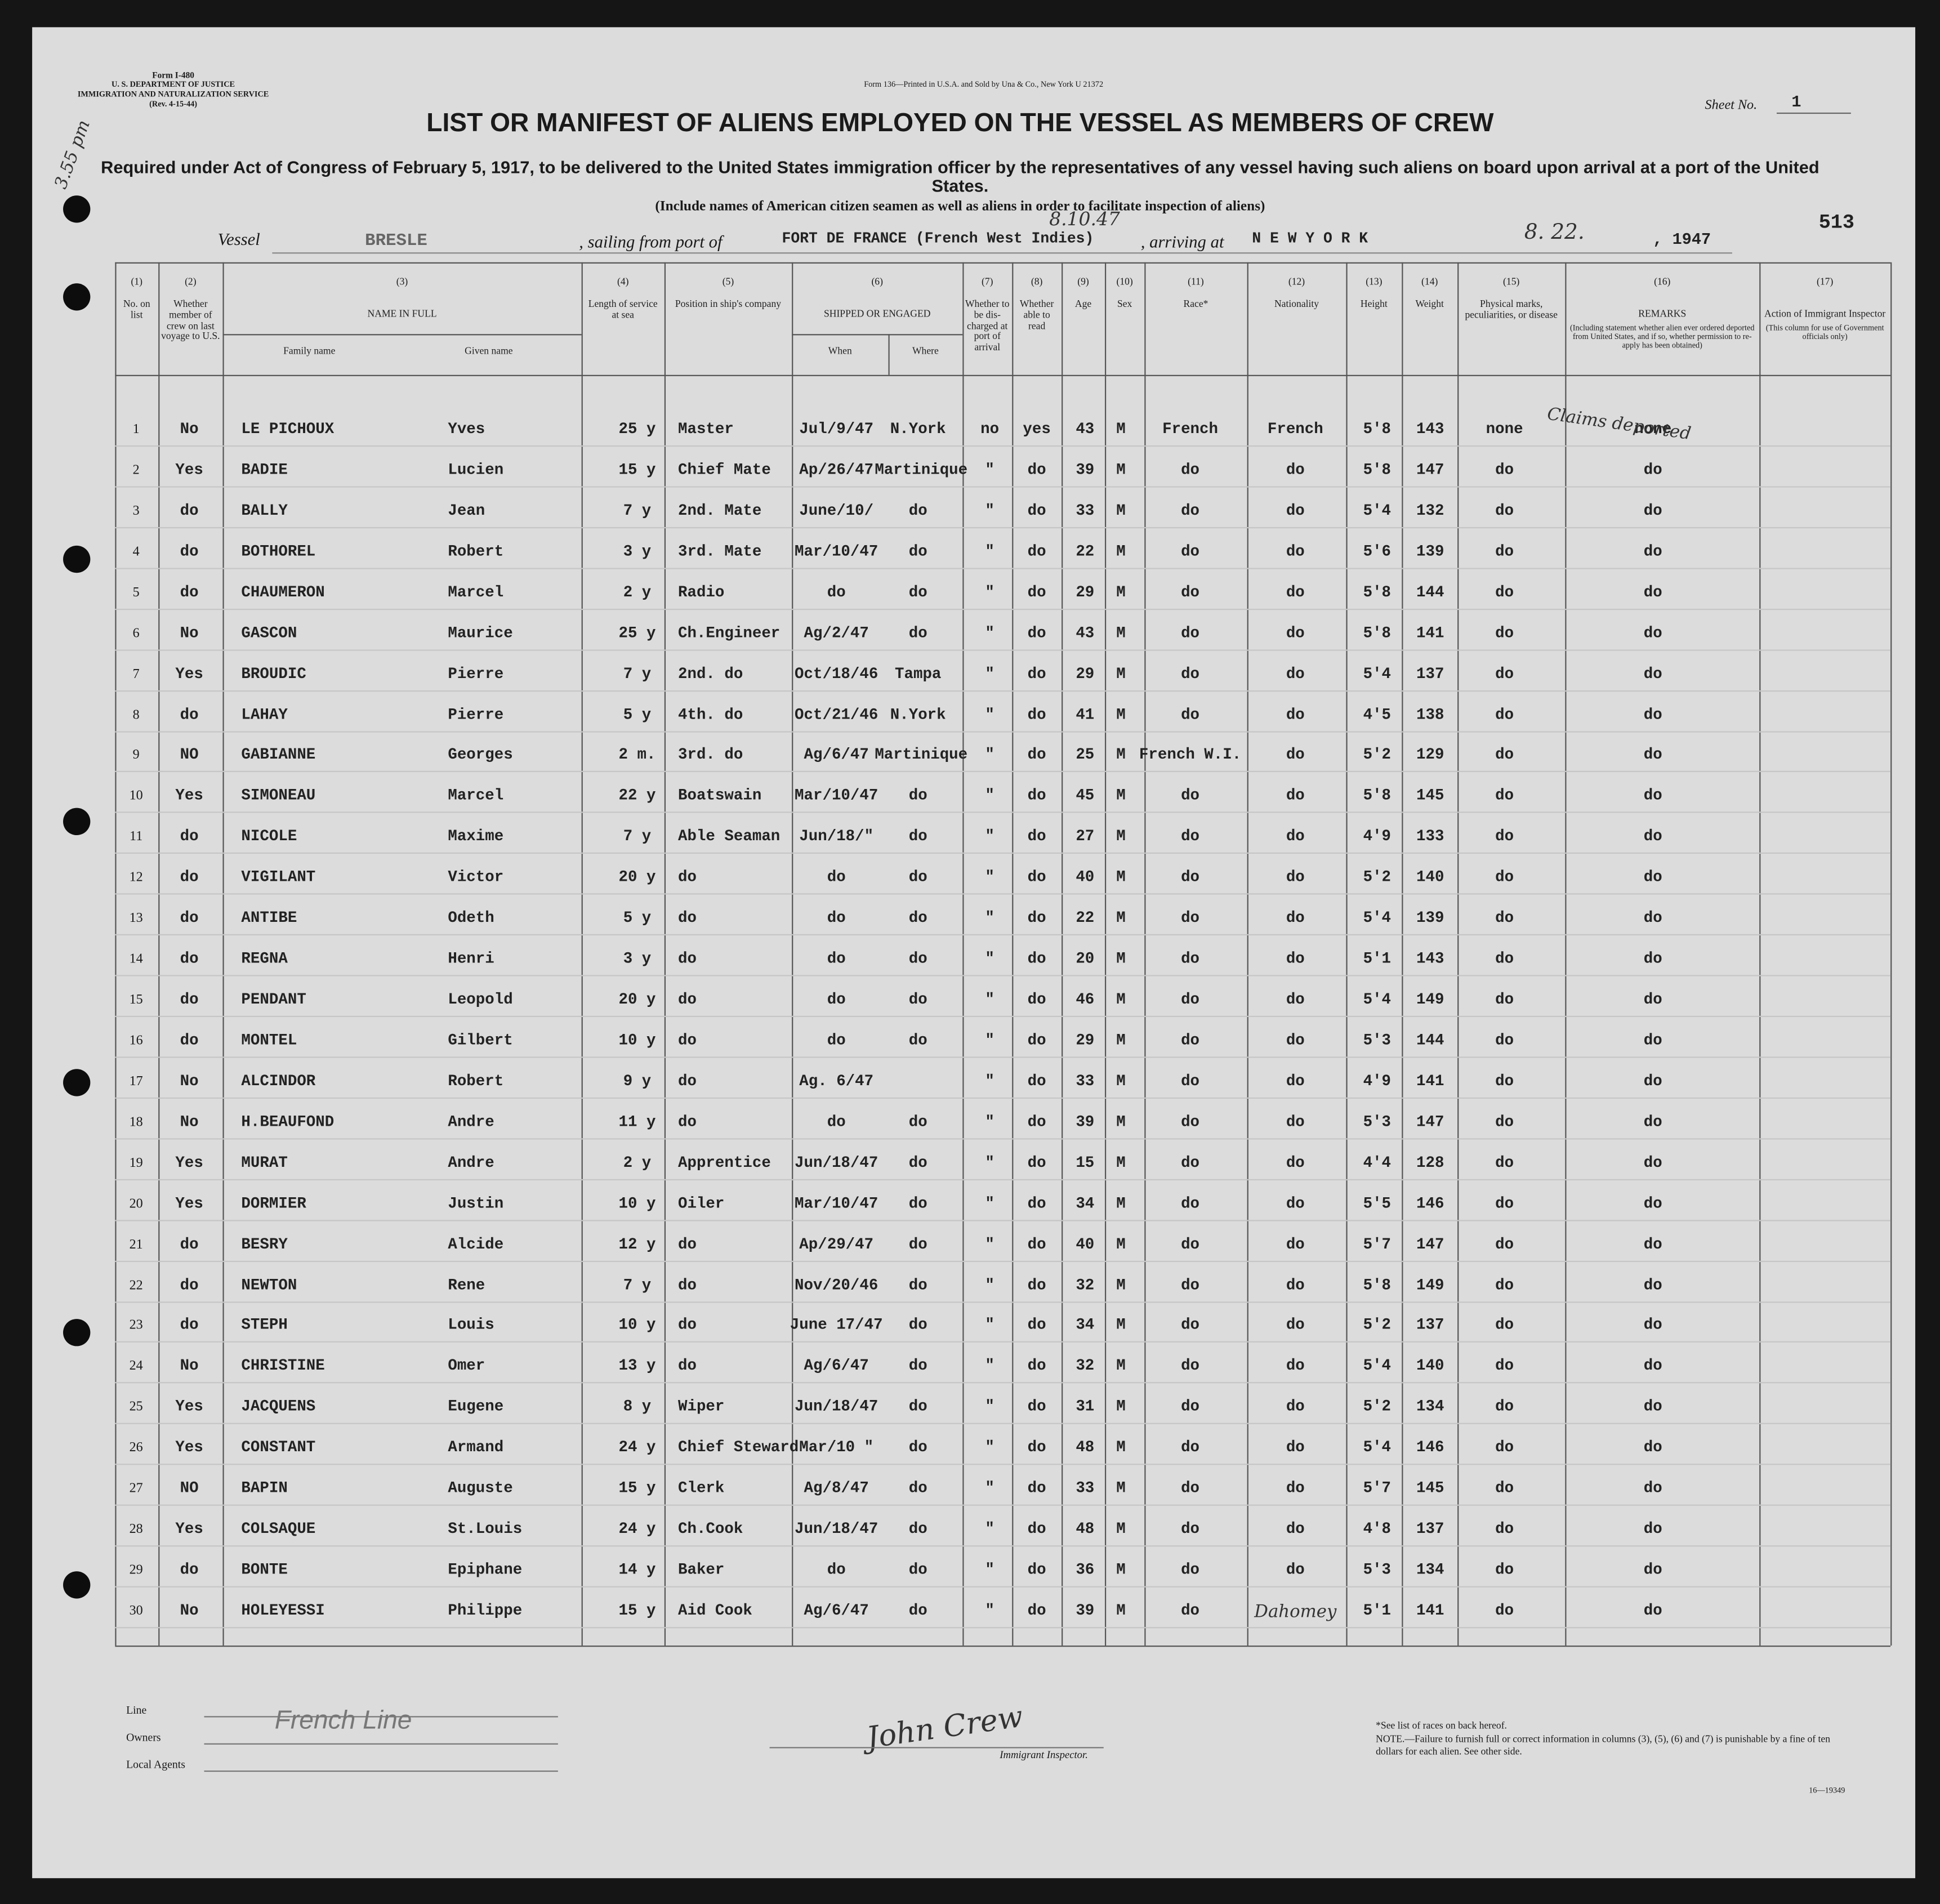 The image size is (1940, 1904). Describe the element at coordinates (1430, 959) in the screenshot. I see `weight: 143` at that location.